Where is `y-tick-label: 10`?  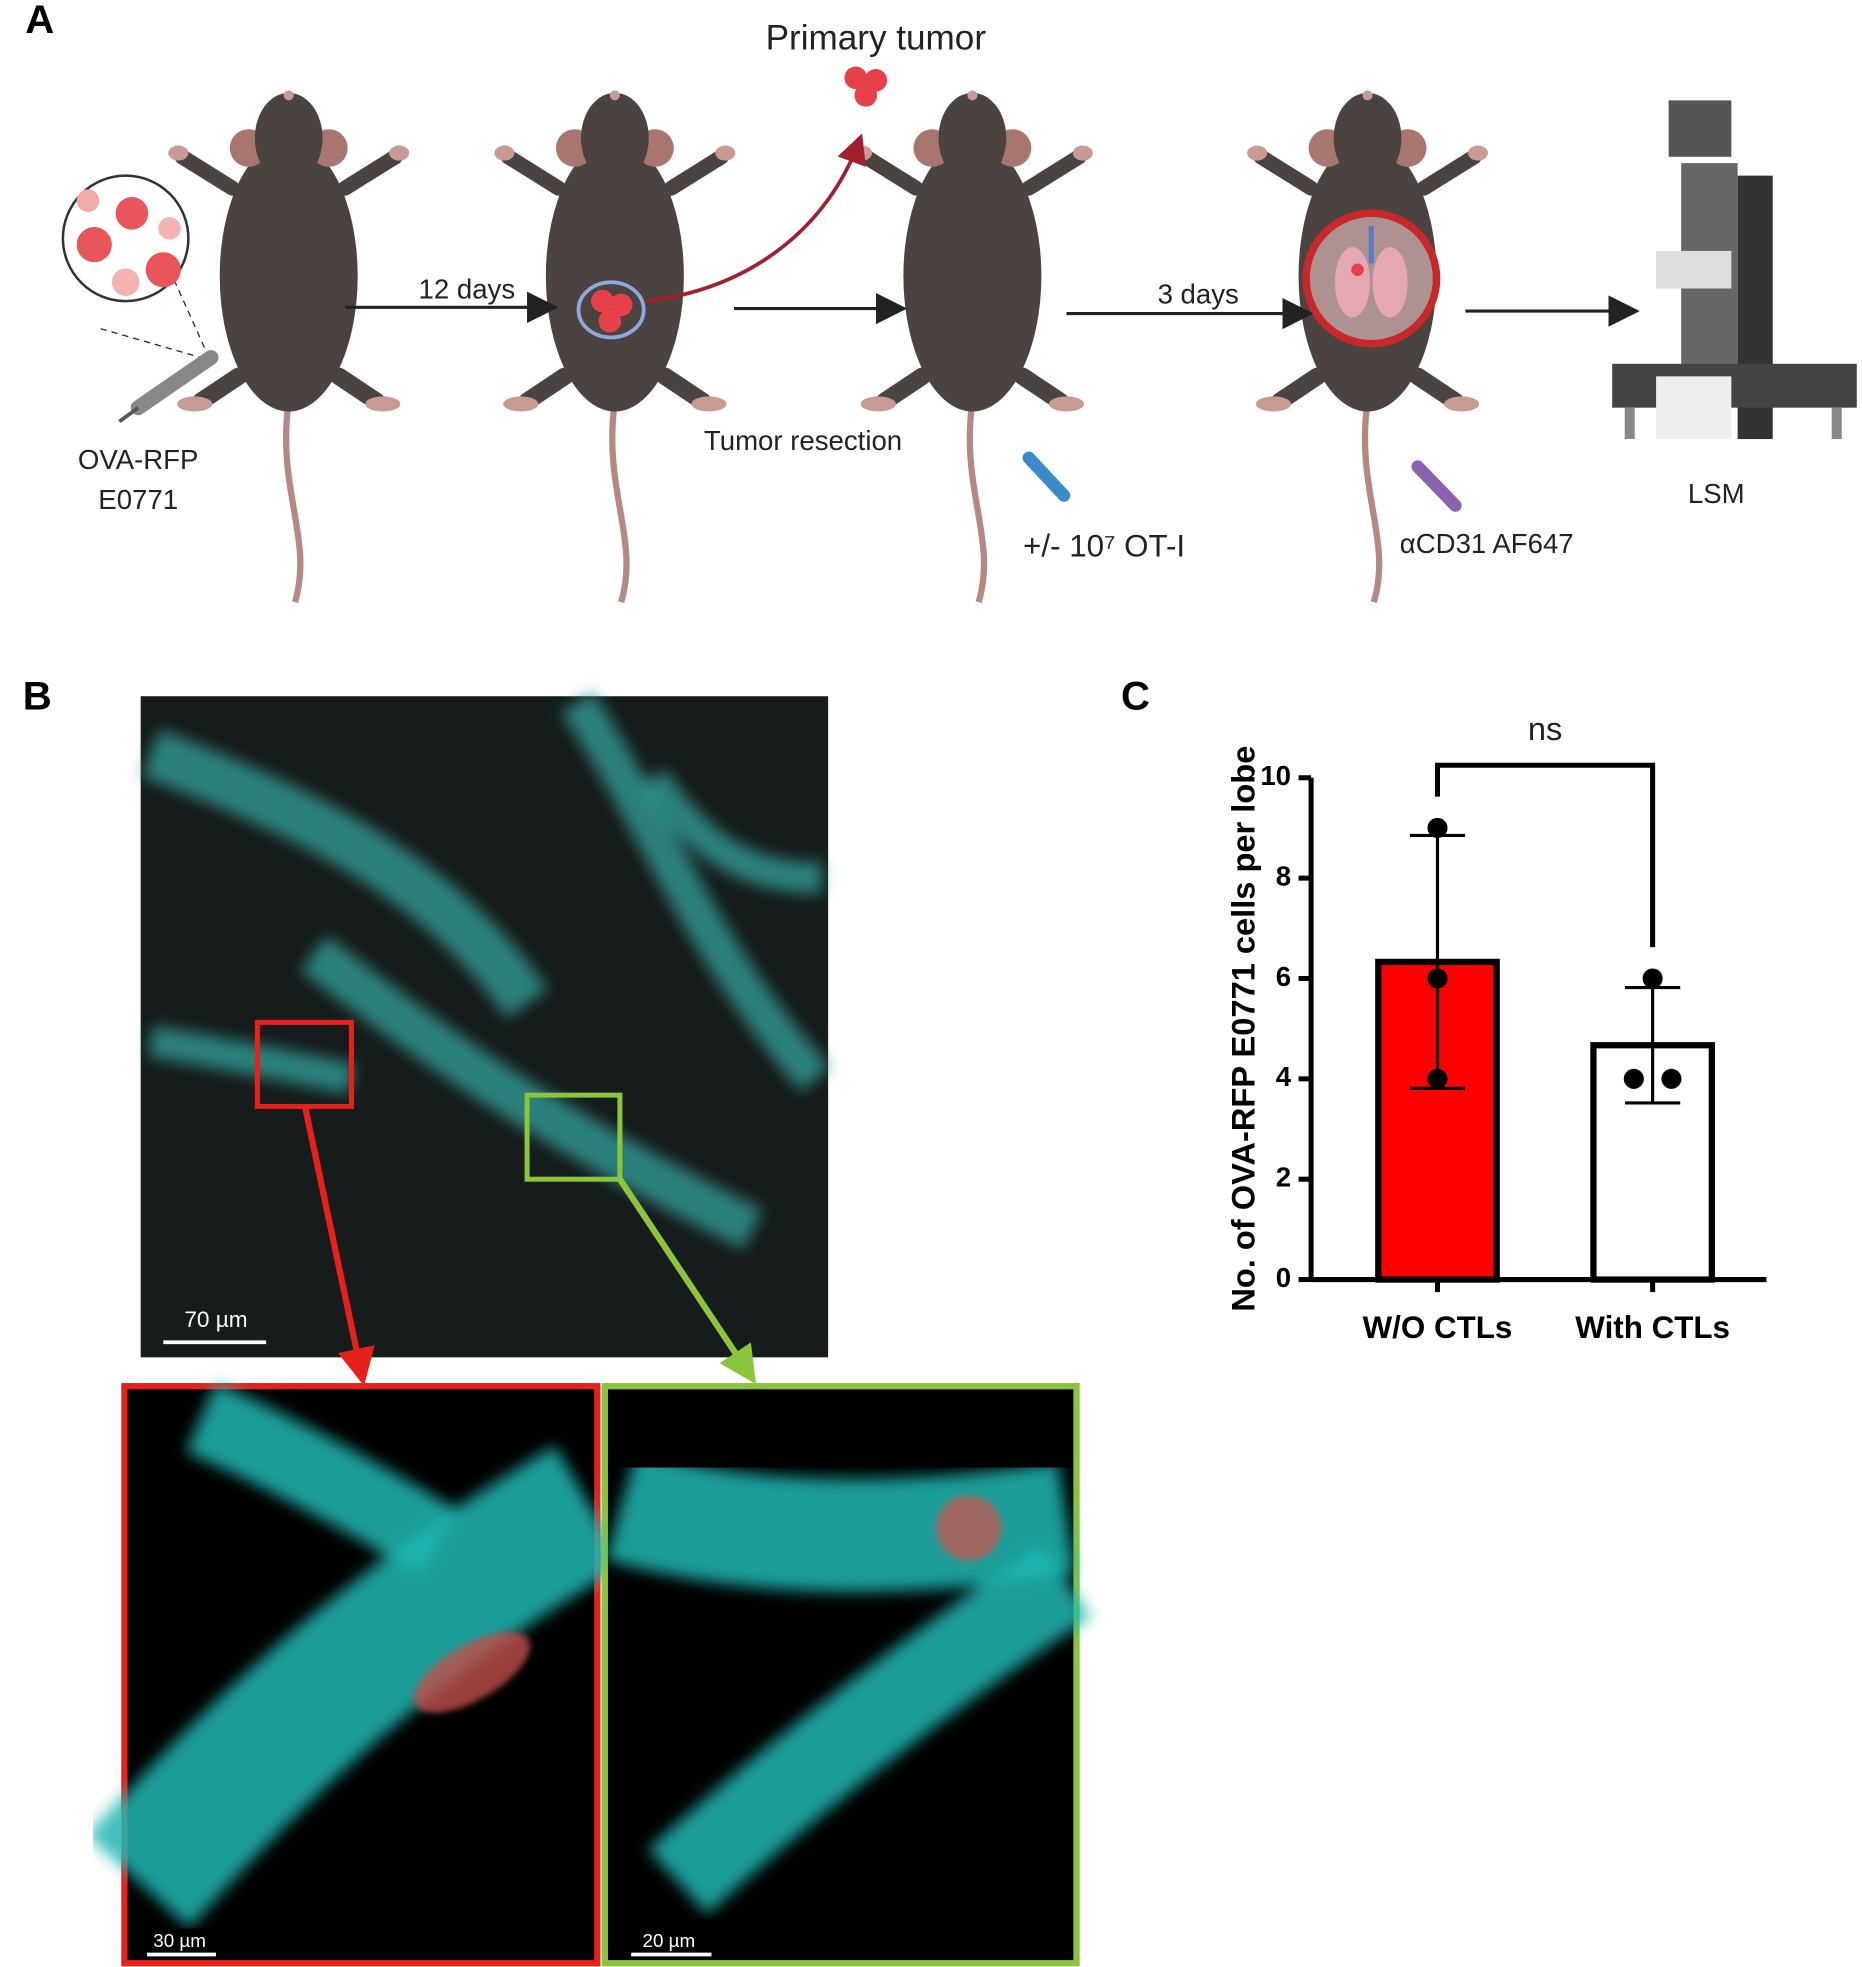
y-tick-label: 10 is located at coordinates (1275, 775).